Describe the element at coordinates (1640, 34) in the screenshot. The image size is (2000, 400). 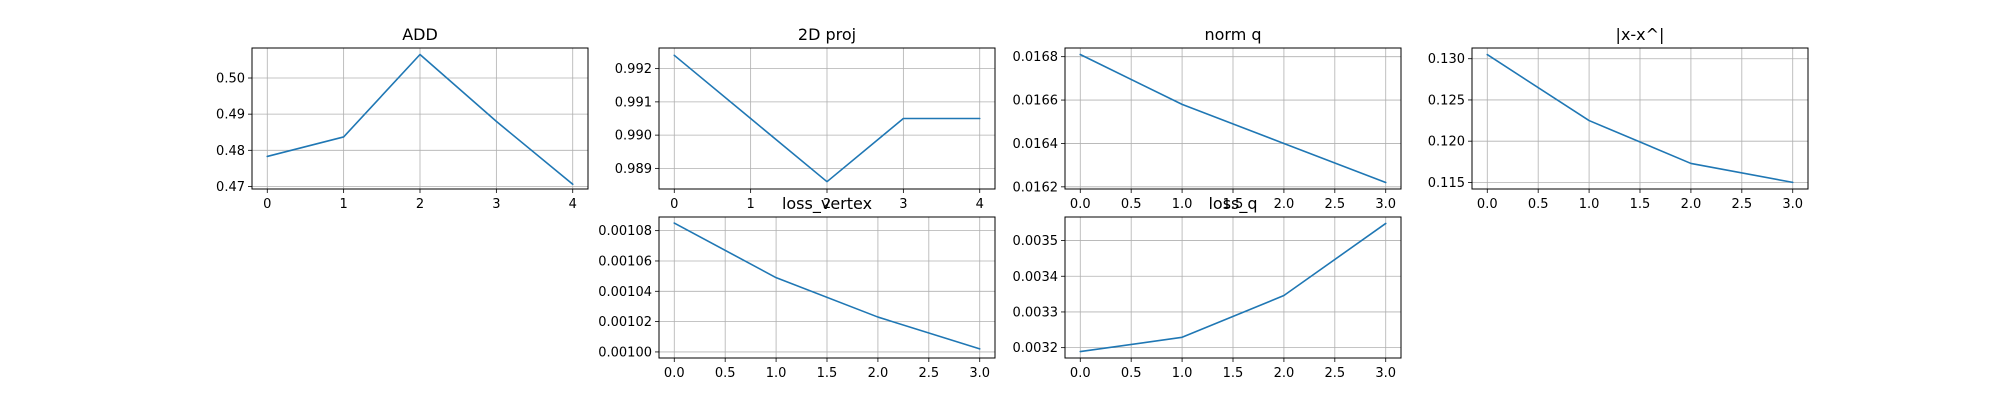
I see `chart-title-x-xhat: |x-x^|` at that location.